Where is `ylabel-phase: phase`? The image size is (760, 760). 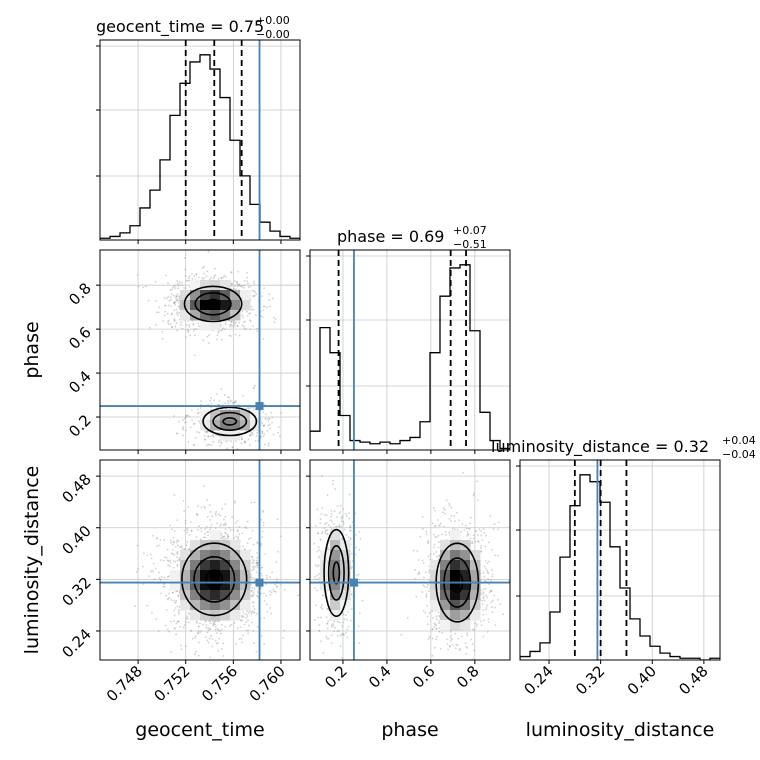
ylabel-phase: phase is located at coordinates (32, 349).